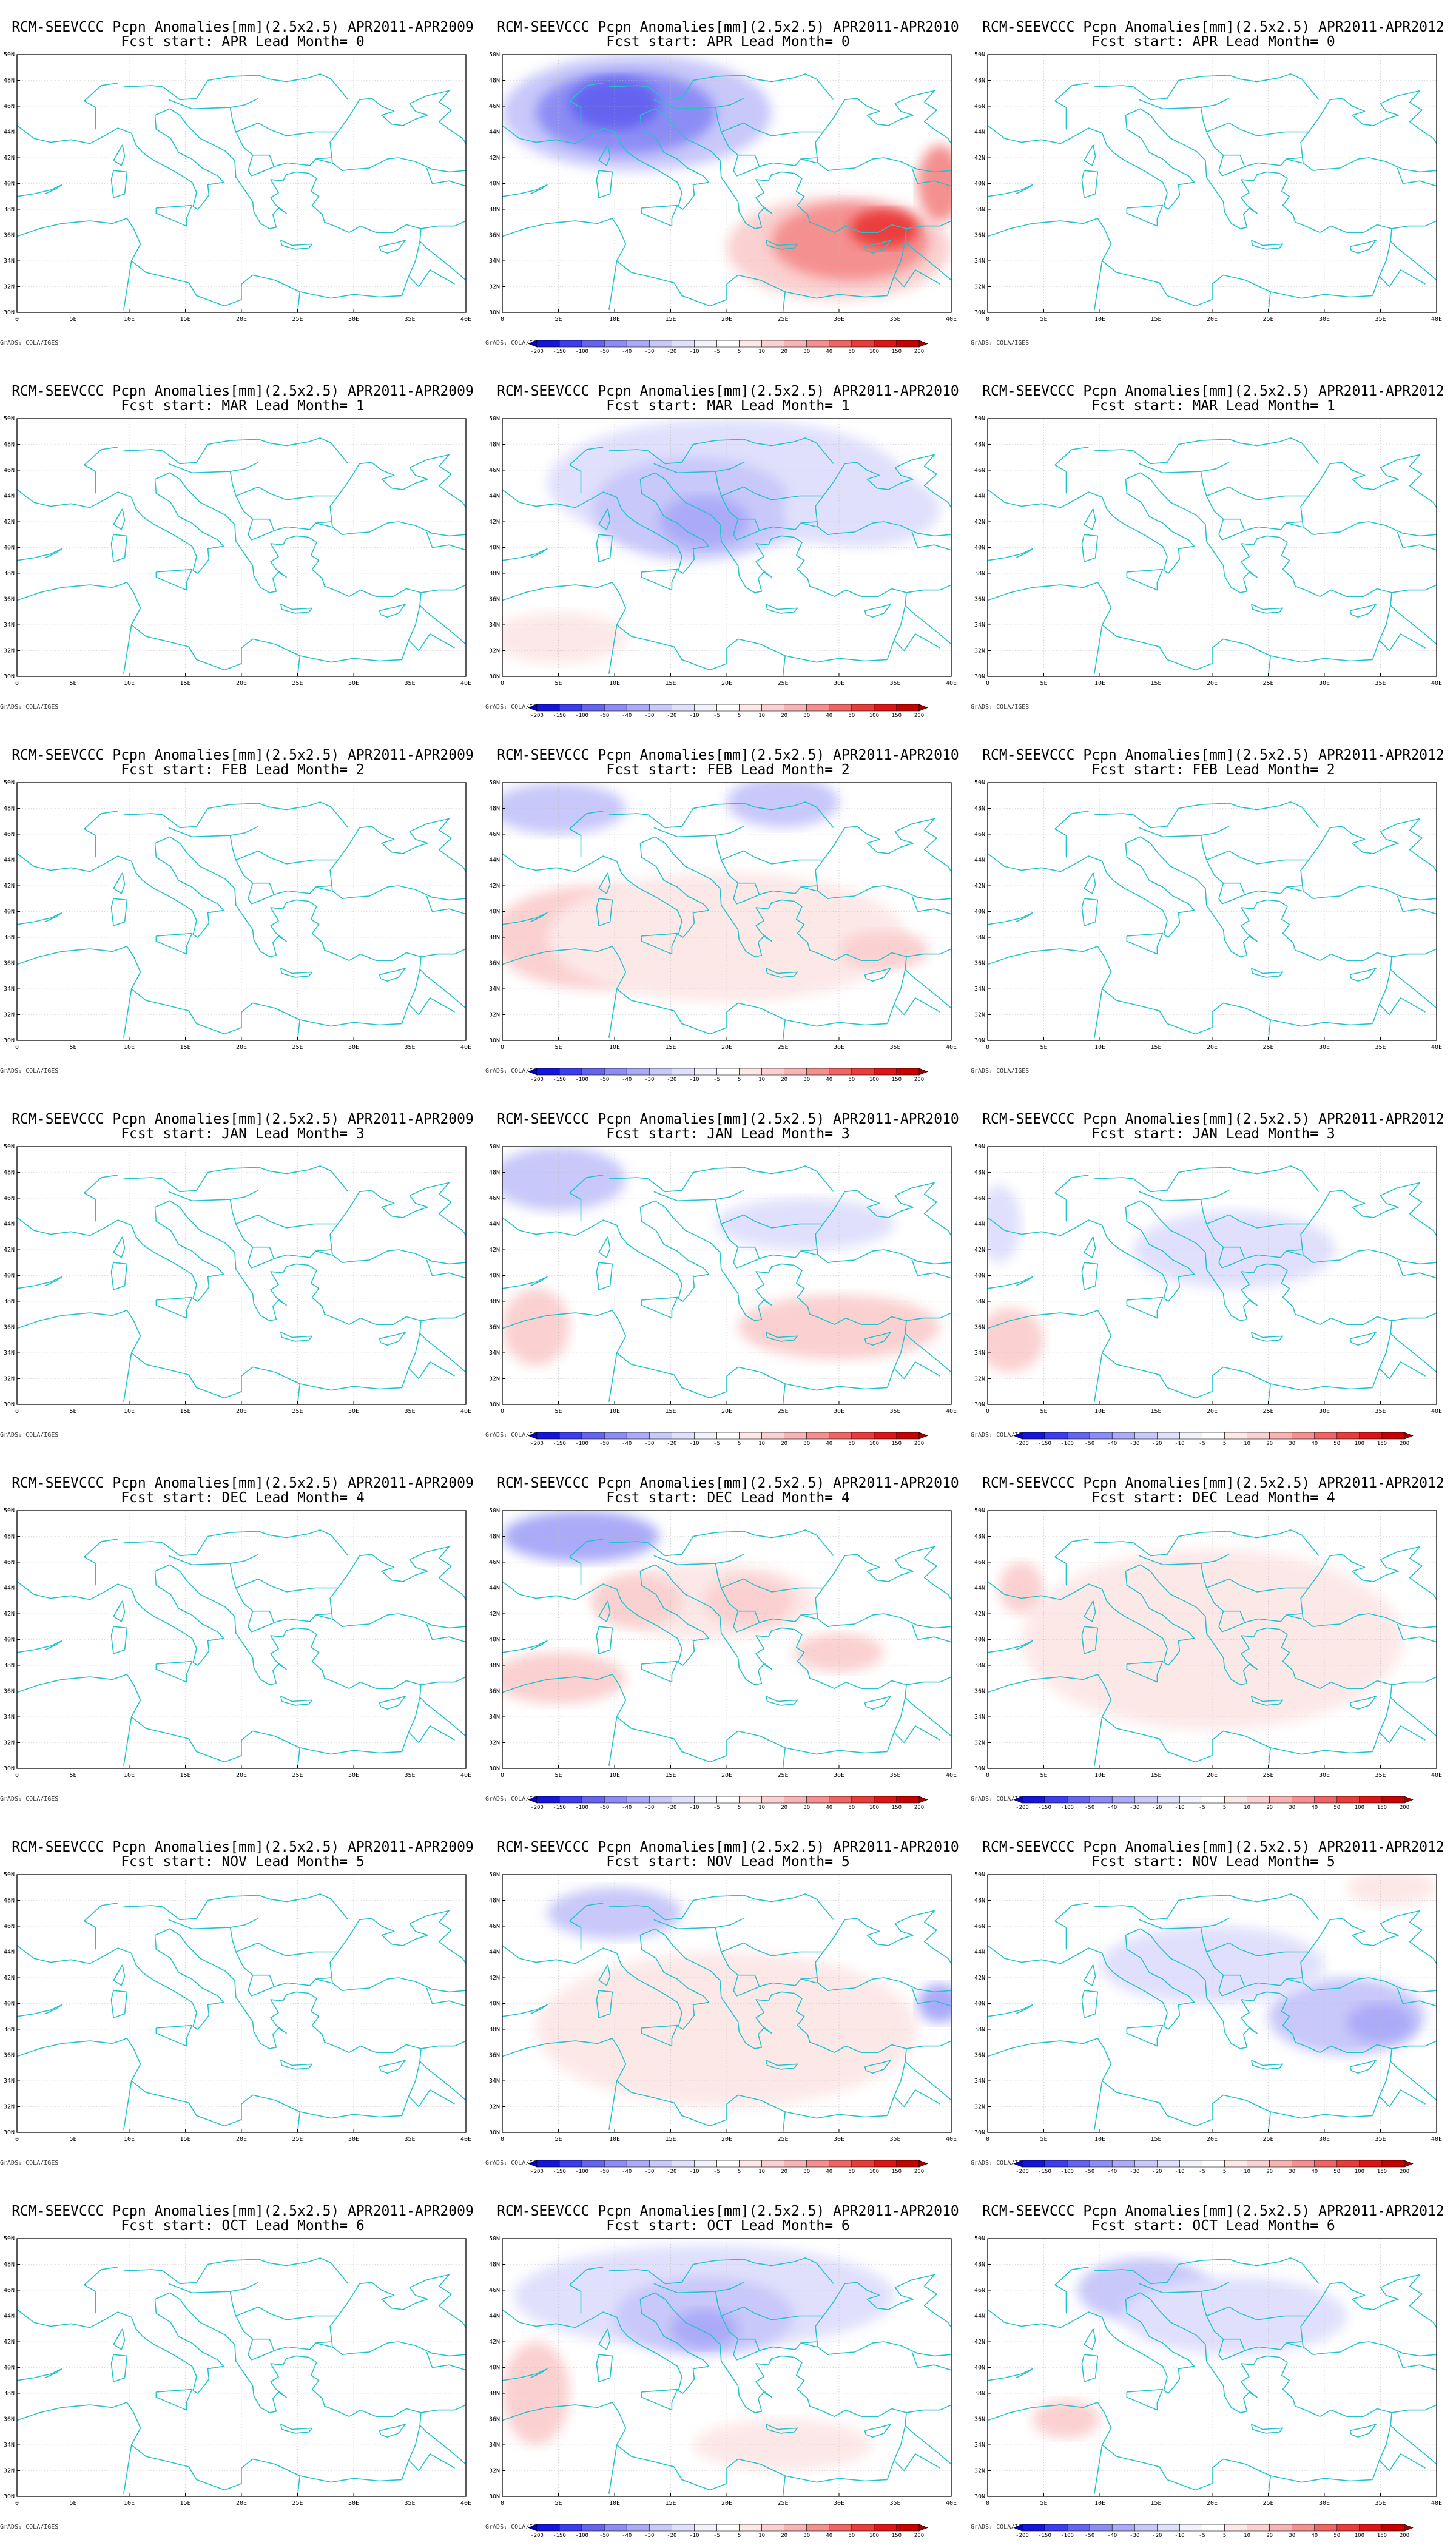  Describe the element at coordinates (987, 2139) in the screenshot. I see `lon-tick-label: 0` at that location.